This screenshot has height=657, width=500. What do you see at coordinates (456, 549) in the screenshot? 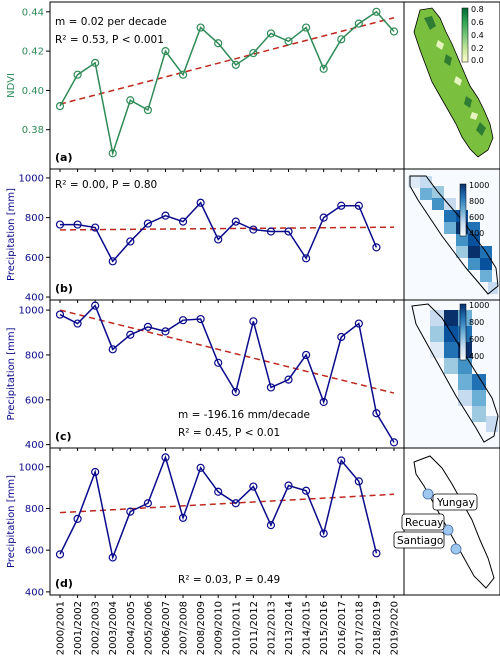
I see `station-marker-santiago` at bounding box center [456, 549].